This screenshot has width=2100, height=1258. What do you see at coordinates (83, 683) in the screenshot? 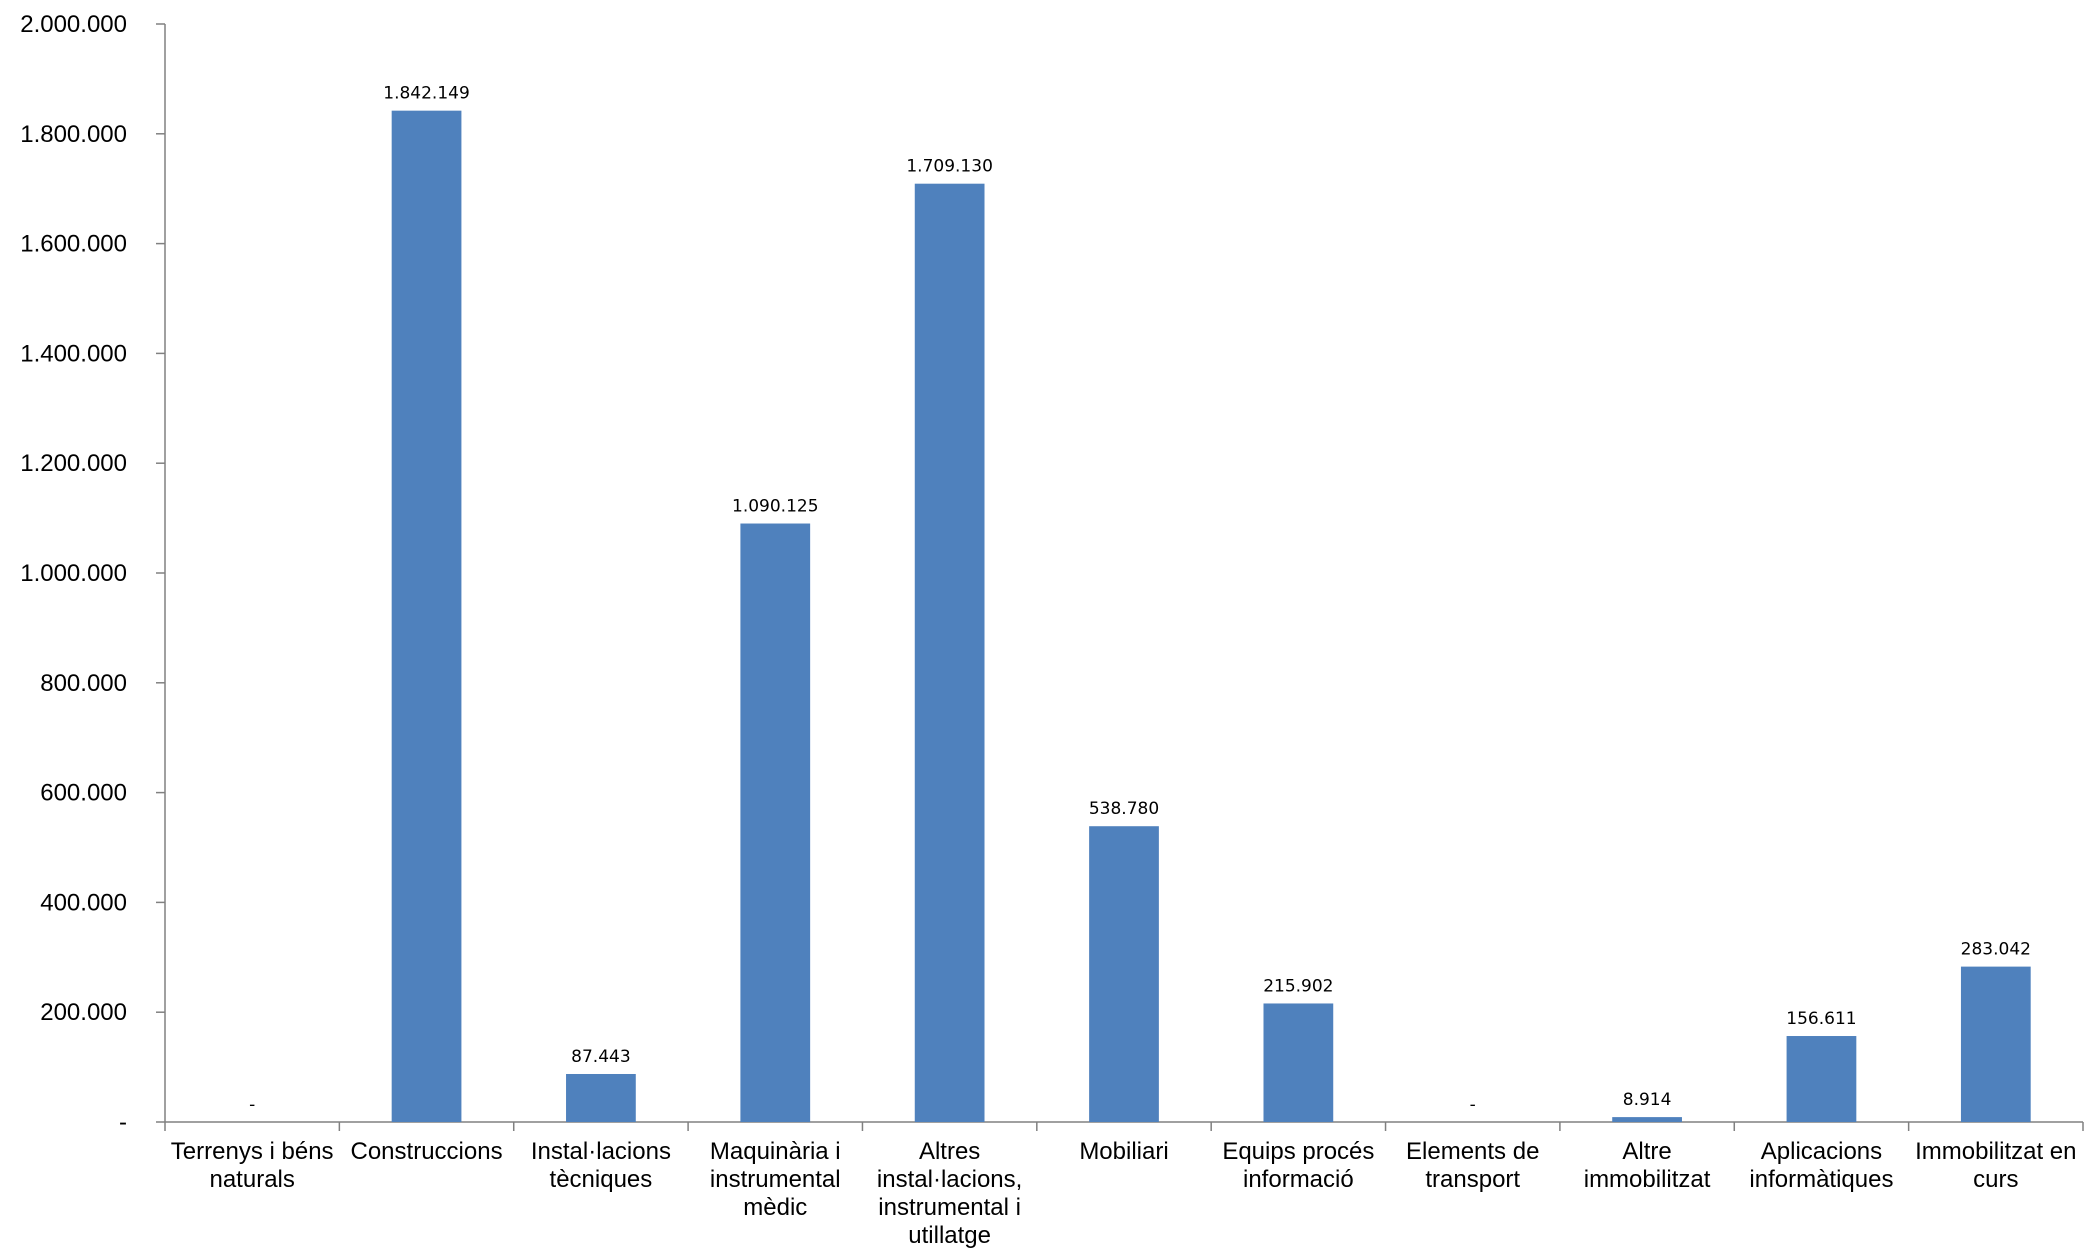
I see `y-tick-label: 800.000` at bounding box center [83, 683].